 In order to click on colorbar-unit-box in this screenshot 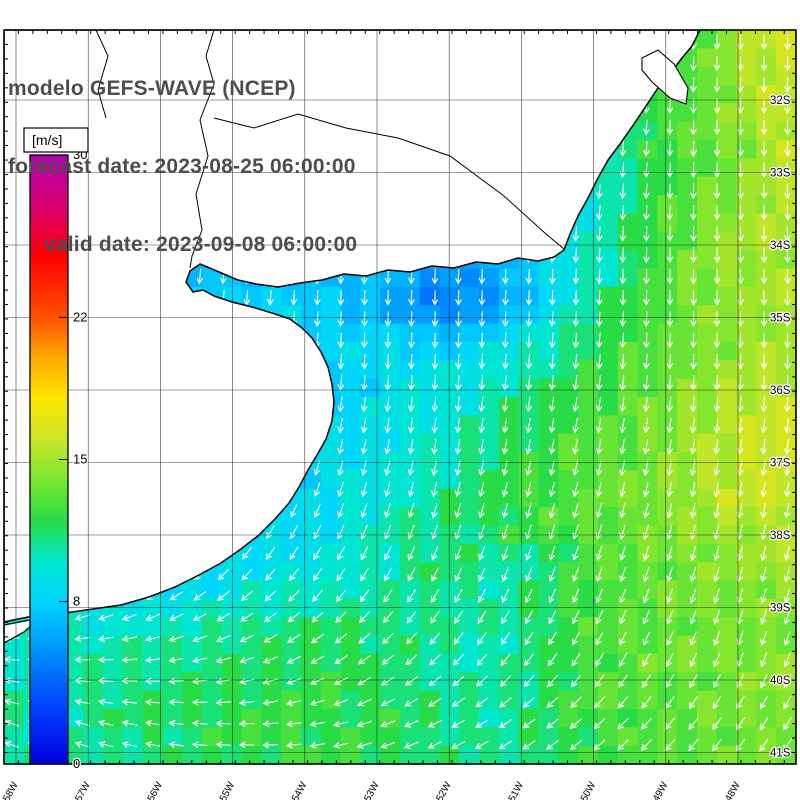, I will do `click(56, 140)`.